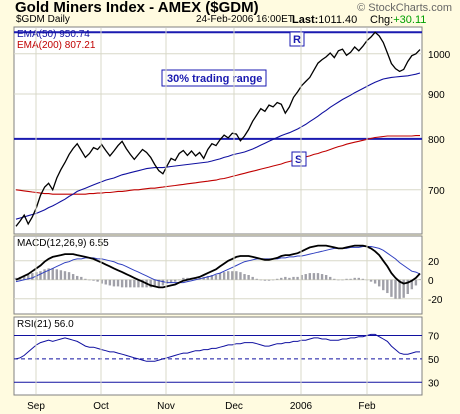 The width and height of the screenshot is (460, 414). I want to click on symbol-label: $GDM Daily, so click(43, 19).